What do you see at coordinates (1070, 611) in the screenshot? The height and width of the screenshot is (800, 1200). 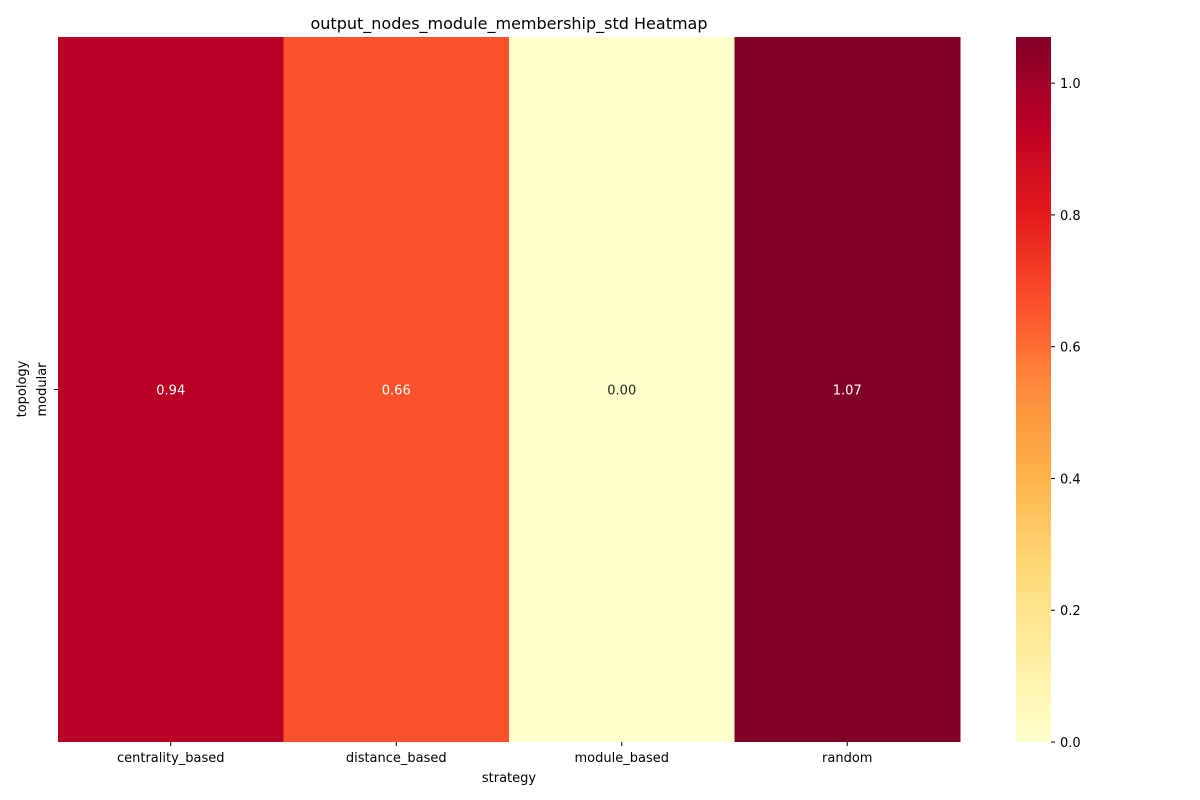 I see `colorbar-tick-label: 0.2` at bounding box center [1070, 611].